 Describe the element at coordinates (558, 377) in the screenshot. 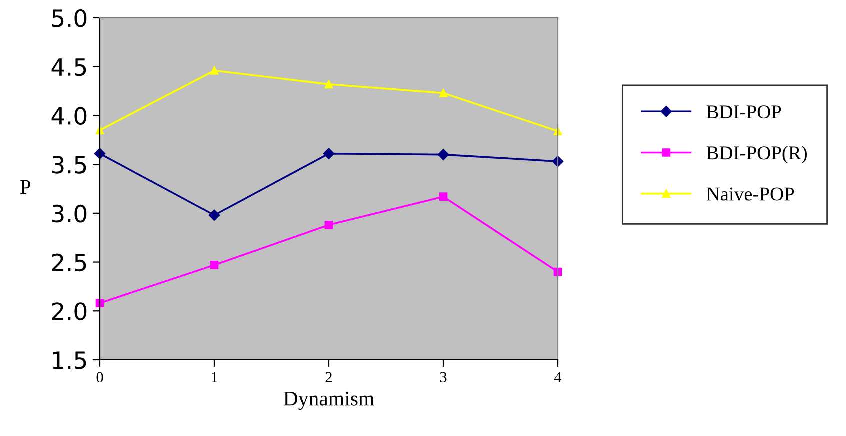

I see `x-tick-label: 4` at that location.